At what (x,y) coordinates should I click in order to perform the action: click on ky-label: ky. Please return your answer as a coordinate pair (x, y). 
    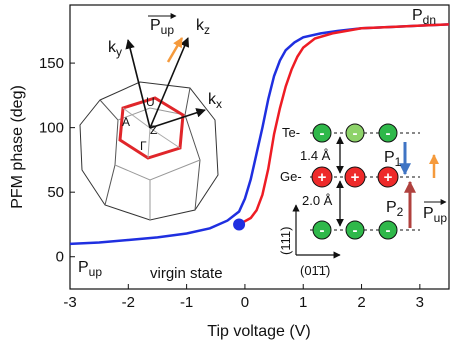
    Looking at the image, I should click on (115, 49).